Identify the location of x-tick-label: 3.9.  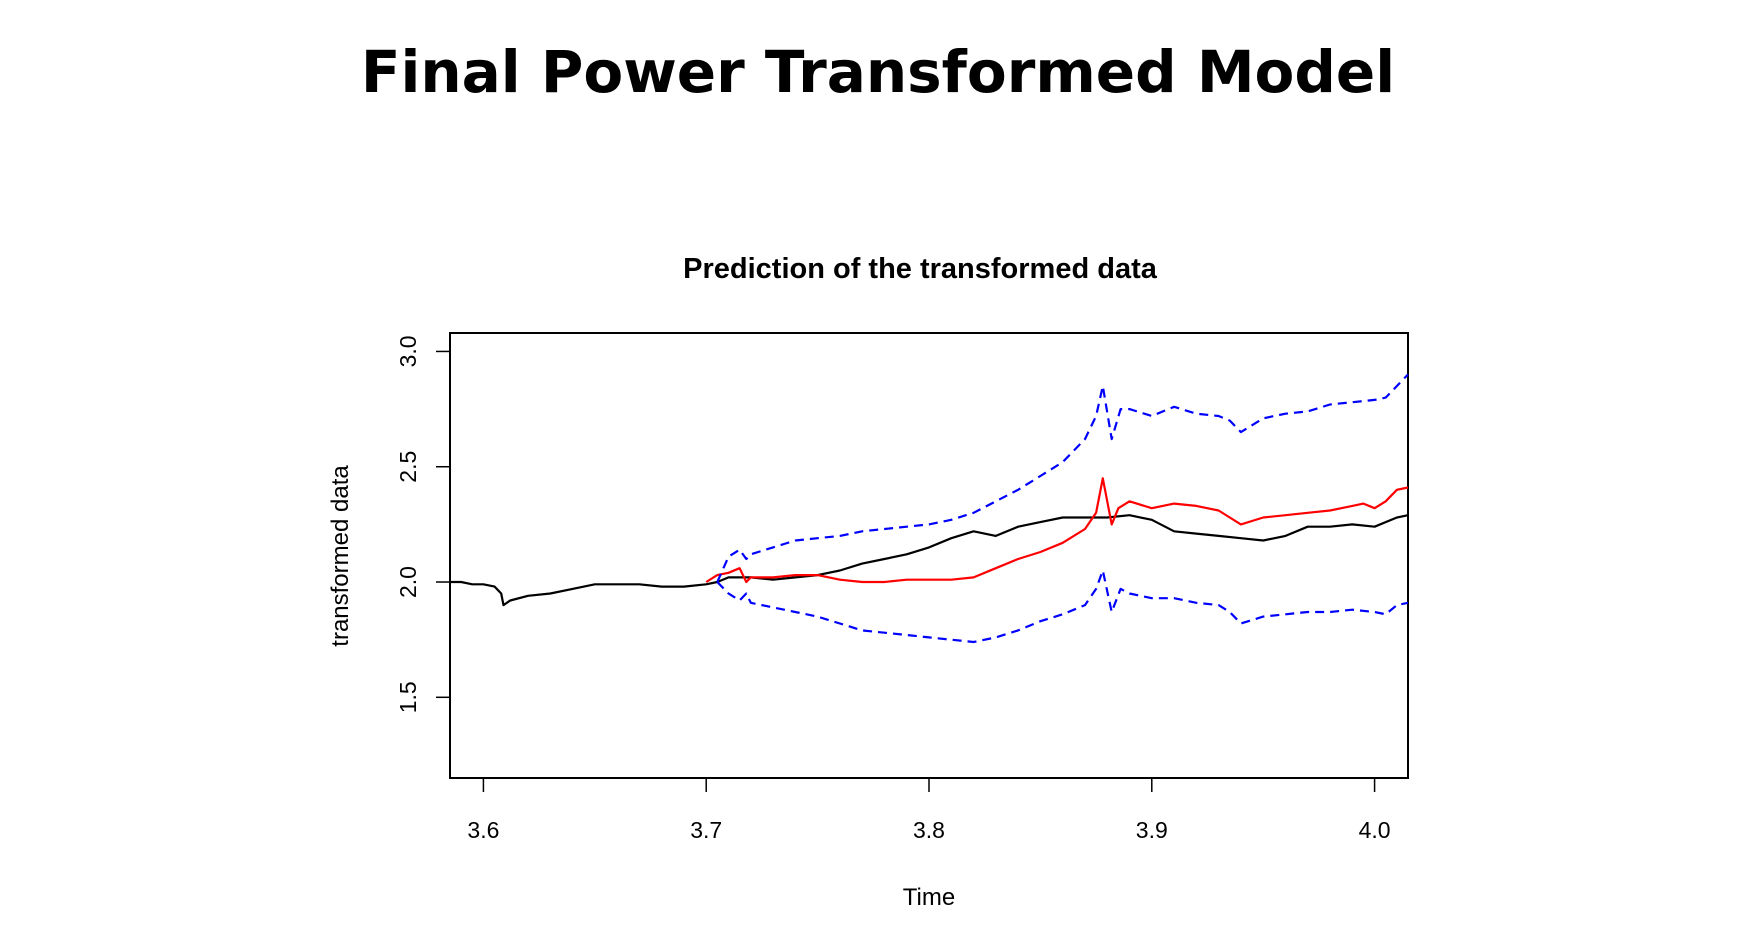
(1152, 830).